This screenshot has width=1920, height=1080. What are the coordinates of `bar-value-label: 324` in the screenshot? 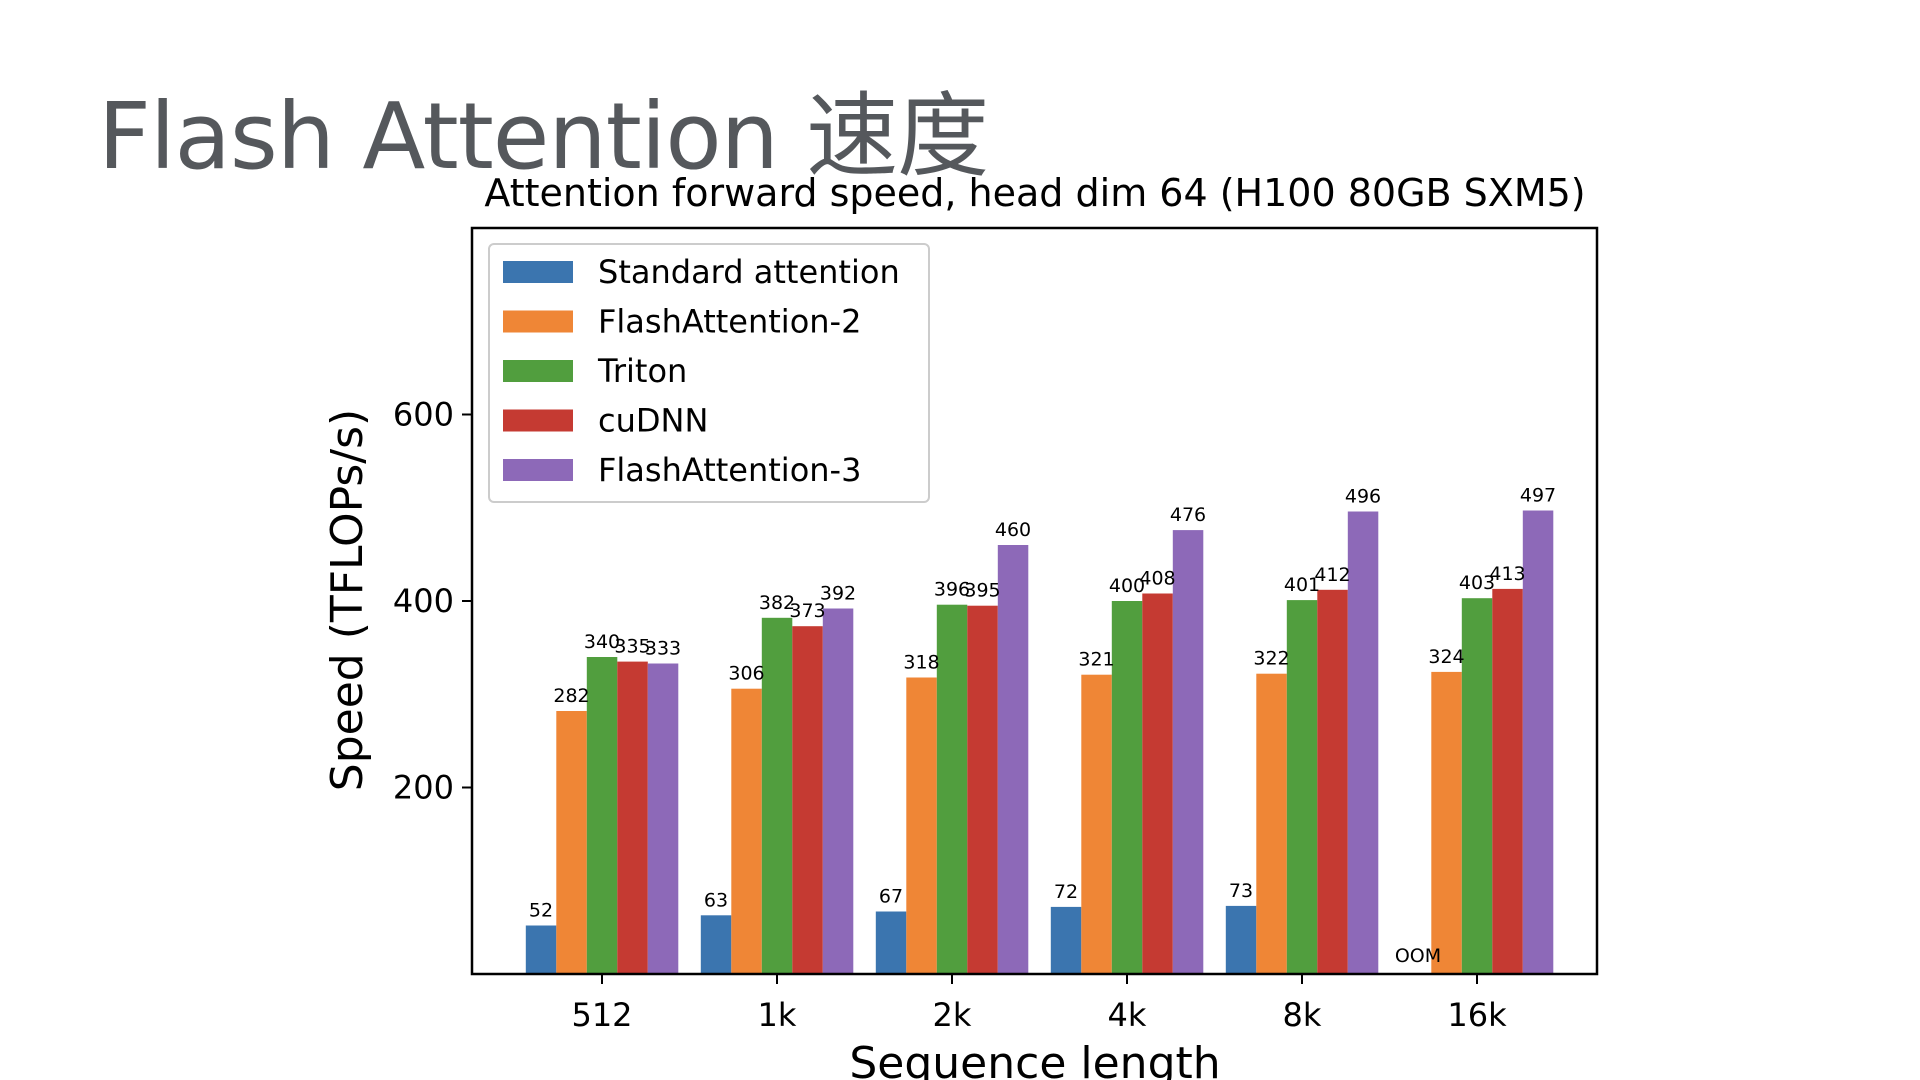 It's located at (1446, 657).